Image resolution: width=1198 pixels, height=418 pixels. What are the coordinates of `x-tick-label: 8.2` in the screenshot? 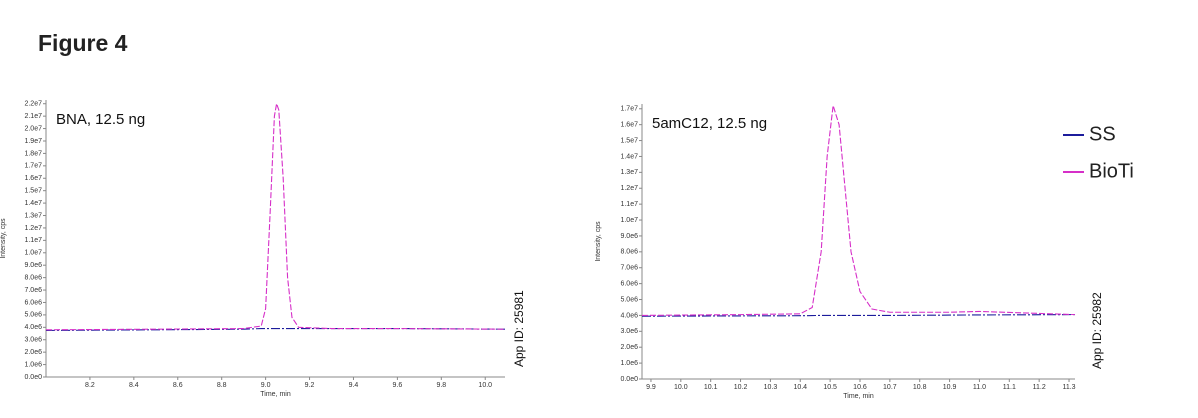 It's located at (90, 385).